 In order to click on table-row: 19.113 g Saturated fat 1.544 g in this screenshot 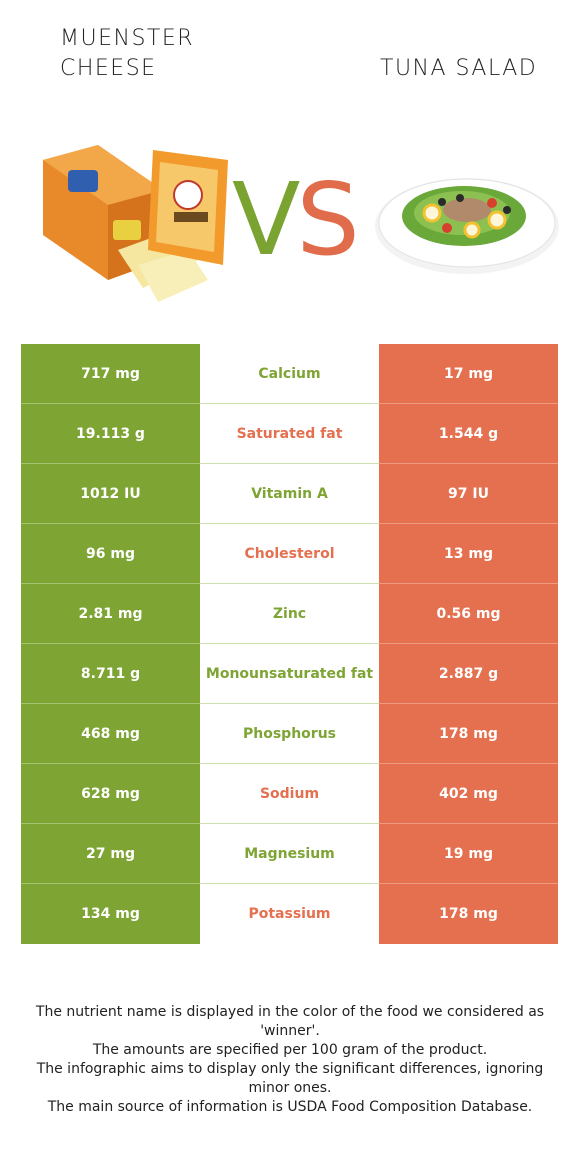, I will do `click(289, 434)`.